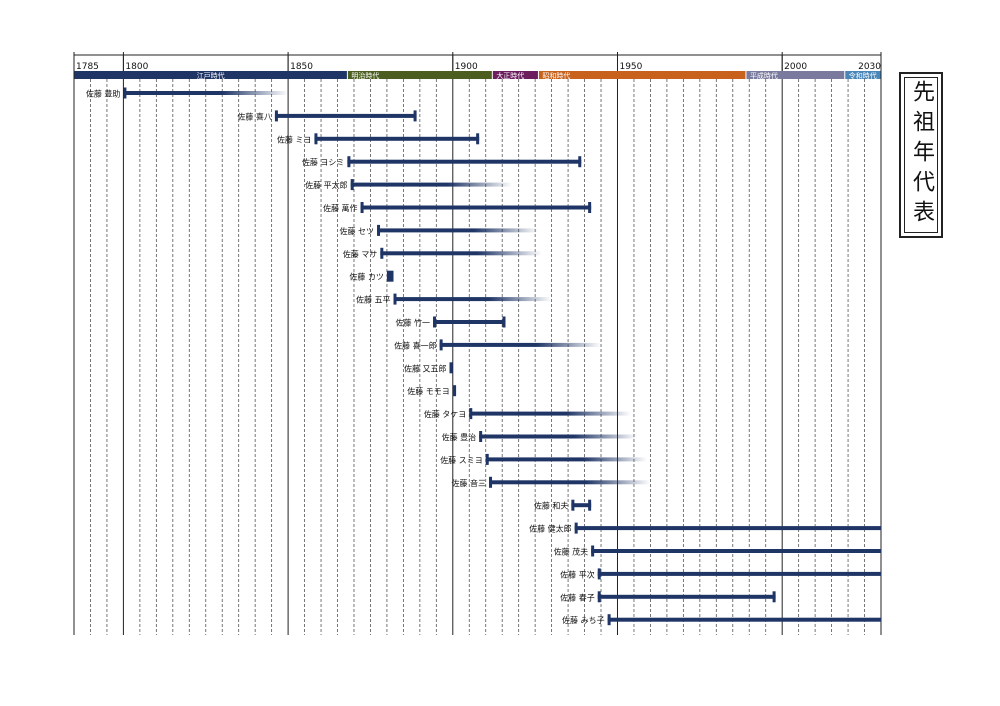 The width and height of the screenshot is (1000, 706). Describe the element at coordinates (556, 75) in the screenshot. I see `era-label-3: 昭和時代` at that location.